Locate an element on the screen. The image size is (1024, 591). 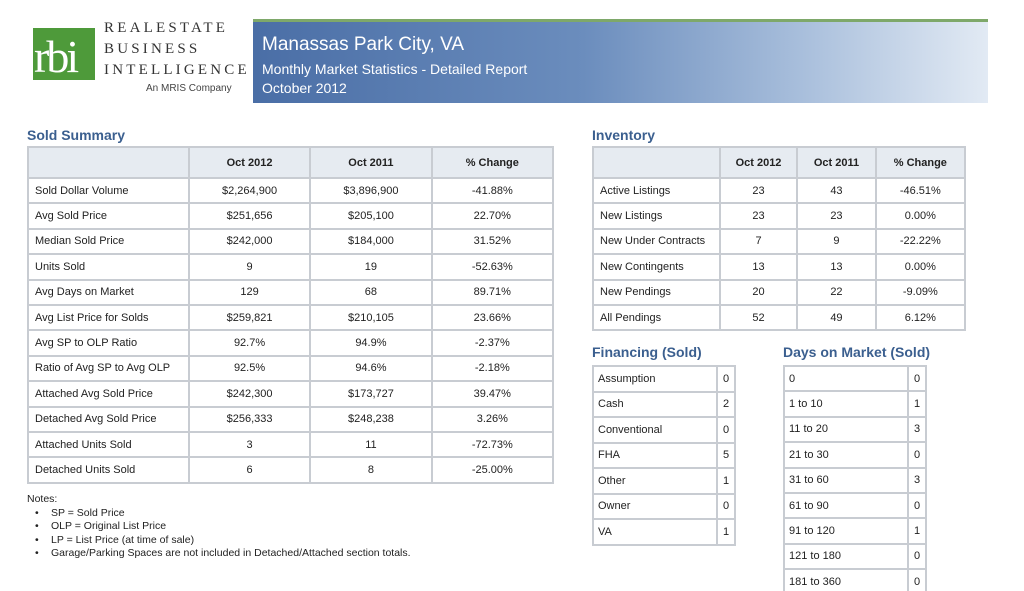
table-row: 91 to 120 1 is located at coordinates (854, 531).